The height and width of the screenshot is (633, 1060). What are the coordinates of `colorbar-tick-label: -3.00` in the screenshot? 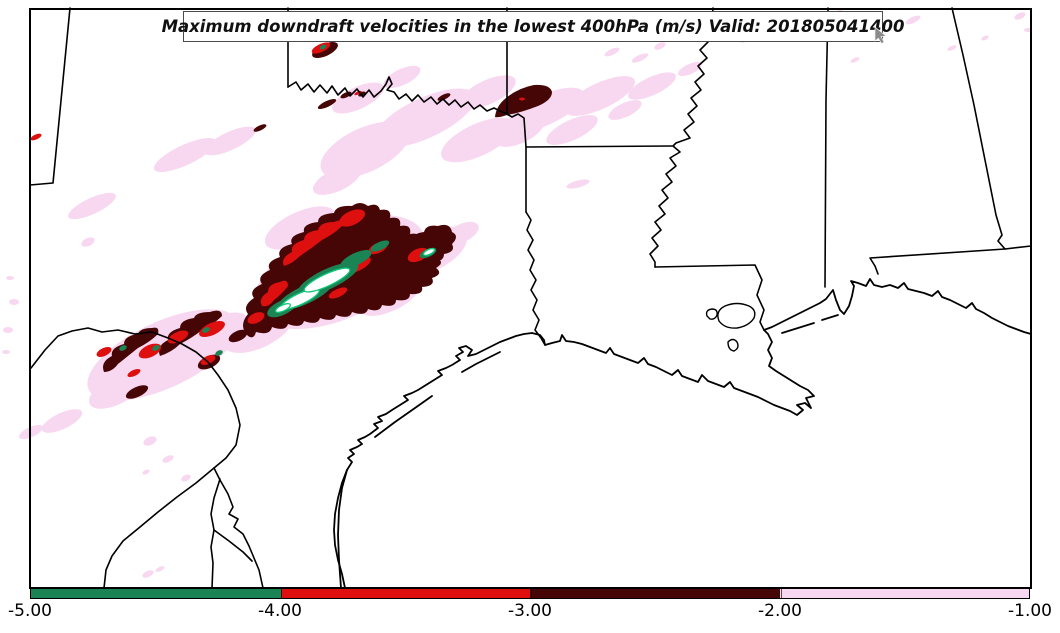 It's located at (530, 611).